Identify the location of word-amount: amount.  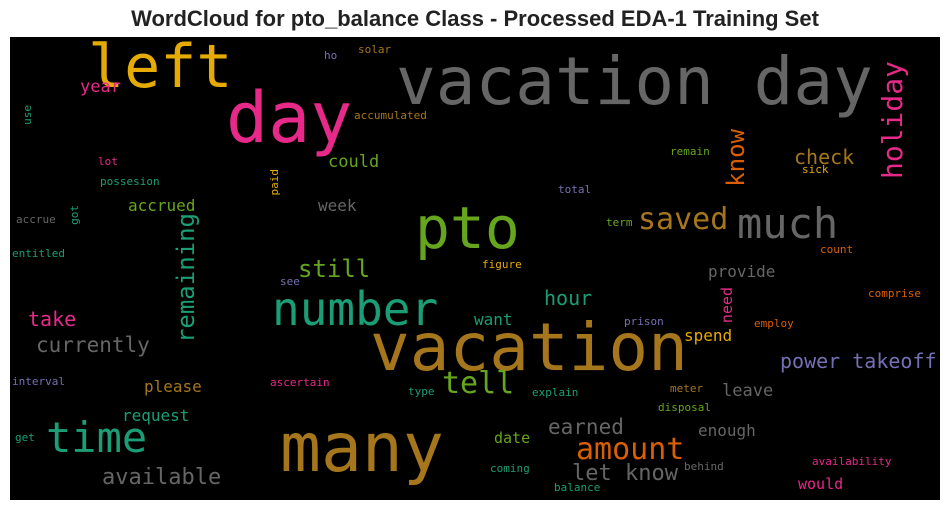
(630, 449).